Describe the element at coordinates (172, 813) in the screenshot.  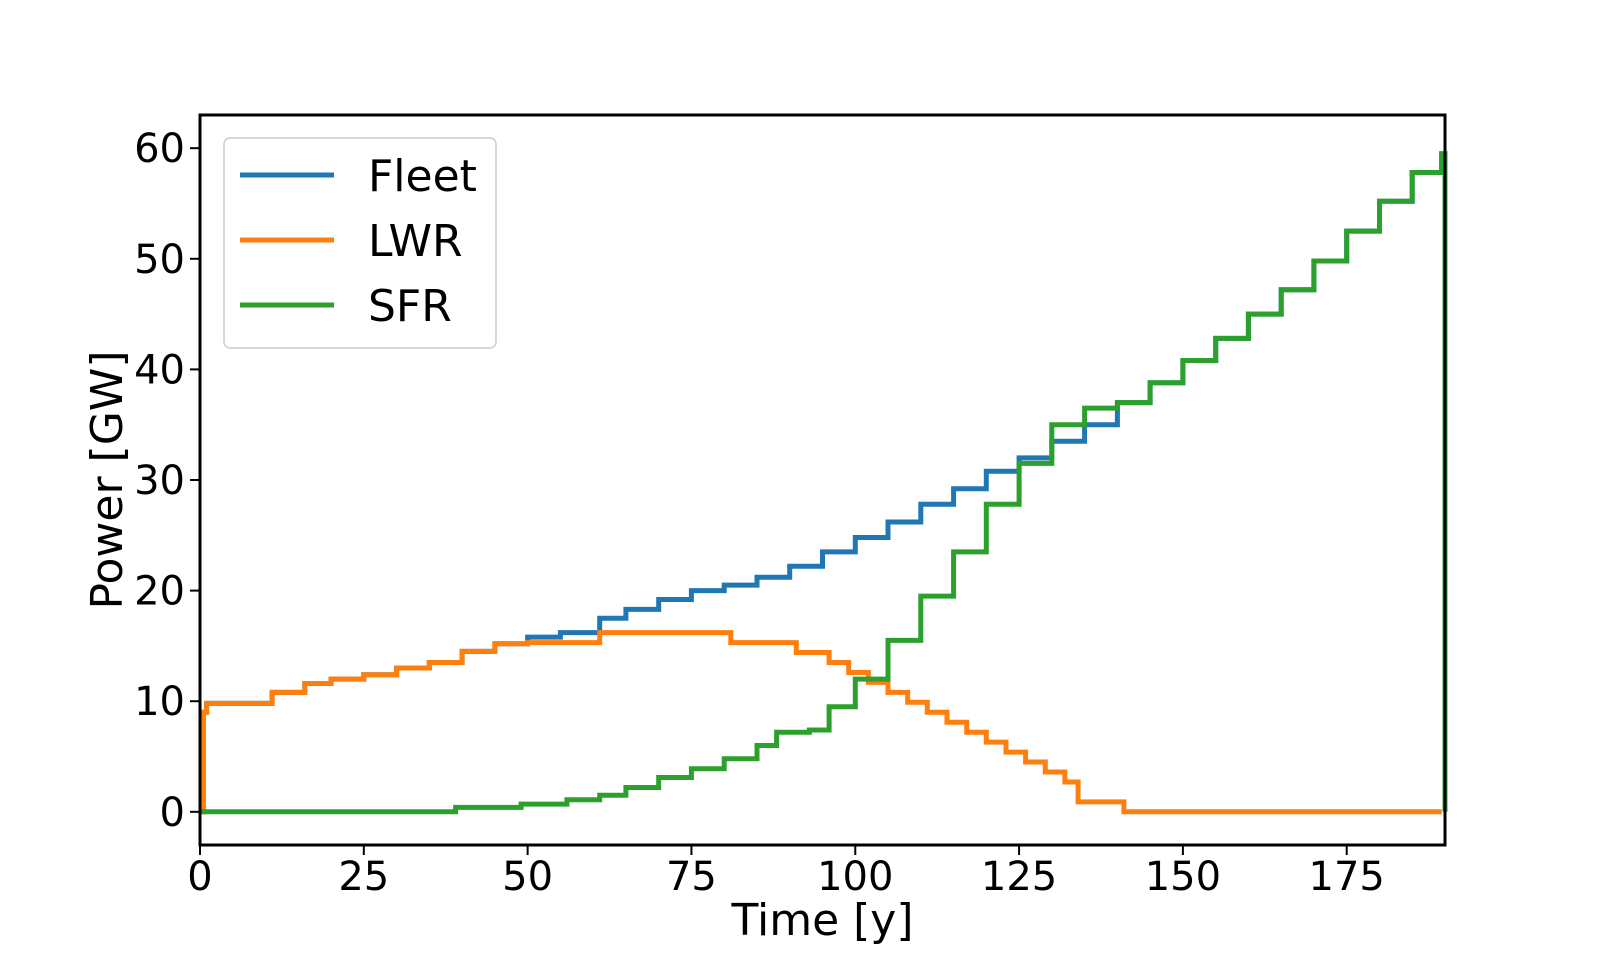
I see `y-tick-label: 0` at that location.